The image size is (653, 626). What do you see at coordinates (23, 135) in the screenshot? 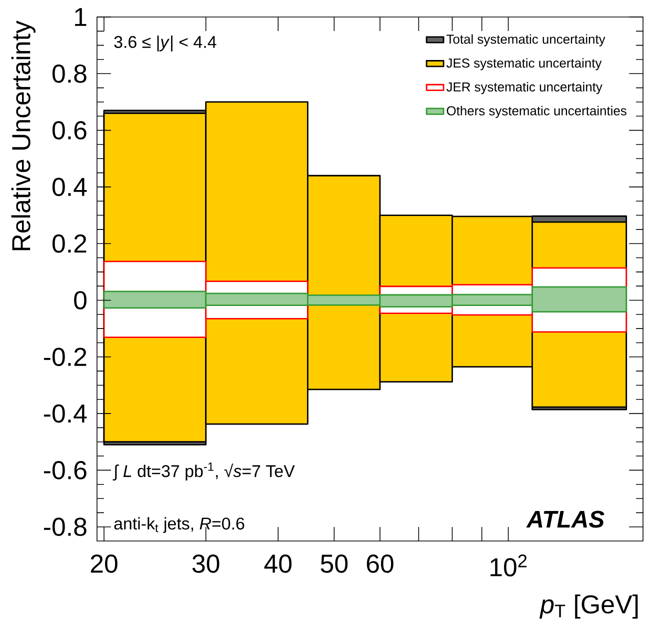
I see `y-axis-title: Relative Uncertainty` at bounding box center [23, 135].